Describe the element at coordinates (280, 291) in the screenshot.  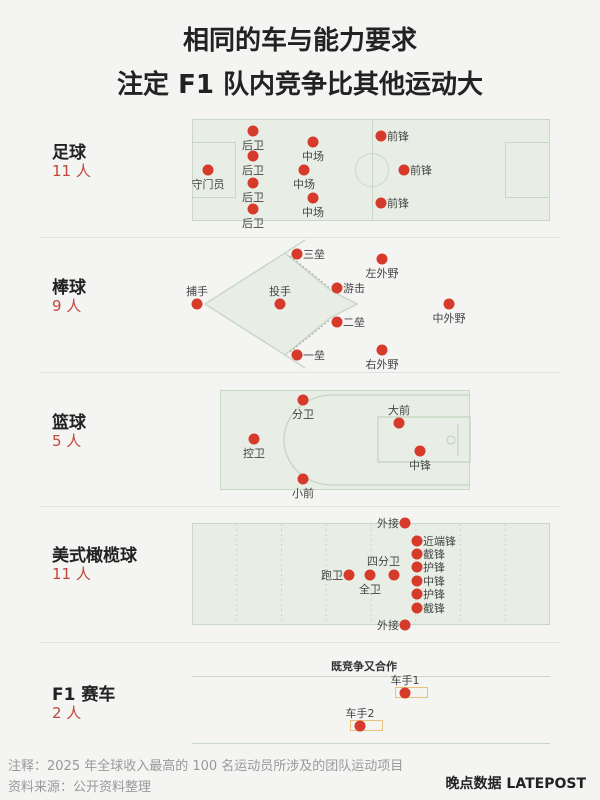
I see `player-label: 投手` at that location.